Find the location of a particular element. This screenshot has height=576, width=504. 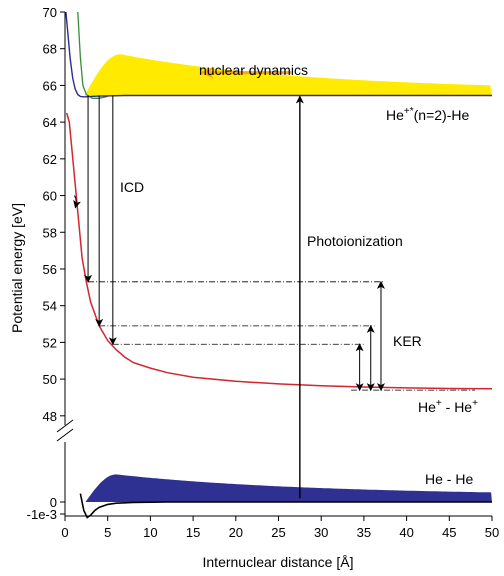

y-tick-label: 70 is located at coordinates (50, 12).